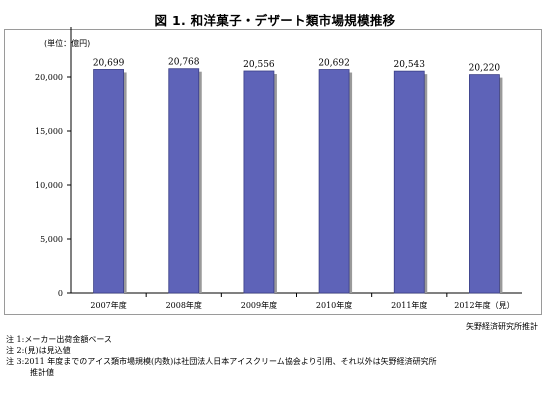  What do you see at coordinates (502, 326) in the screenshot?
I see `source-label: 矢野経済研究所推計` at bounding box center [502, 326].